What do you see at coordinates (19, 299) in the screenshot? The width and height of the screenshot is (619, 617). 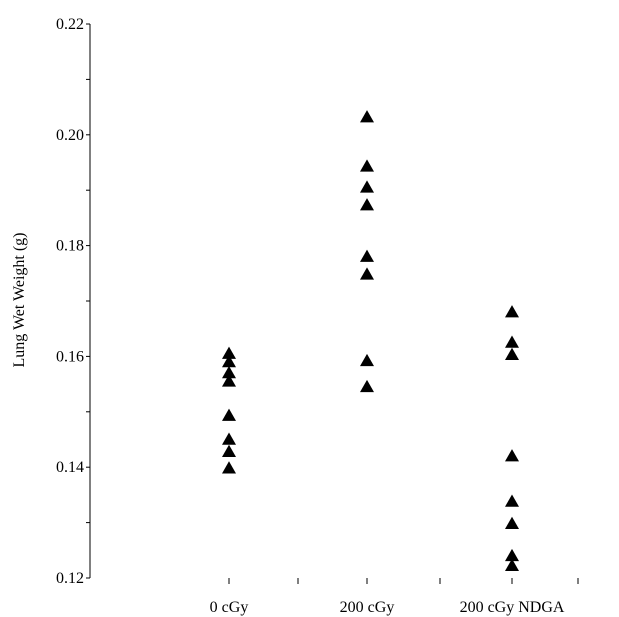 I see `y-axis-title: Lung Wet Weight (g)` at bounding box center [19, 299].